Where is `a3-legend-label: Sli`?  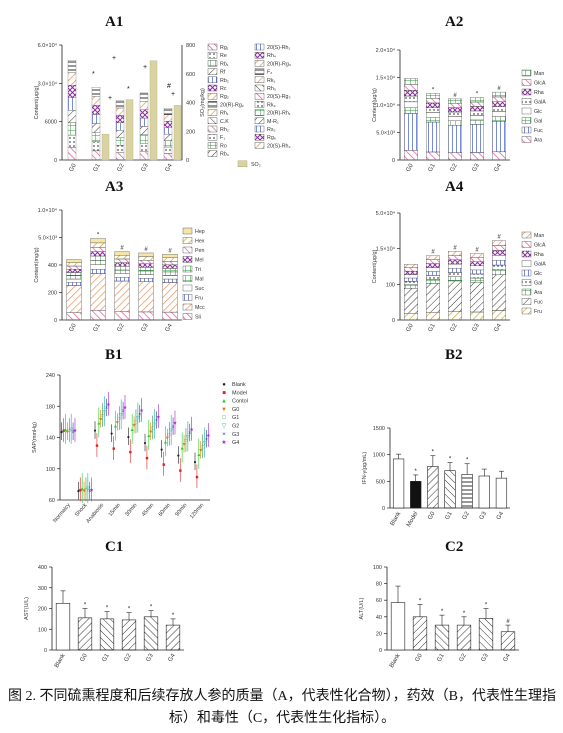
a3-legend-label: Sli is located at coordinates (198, 318).